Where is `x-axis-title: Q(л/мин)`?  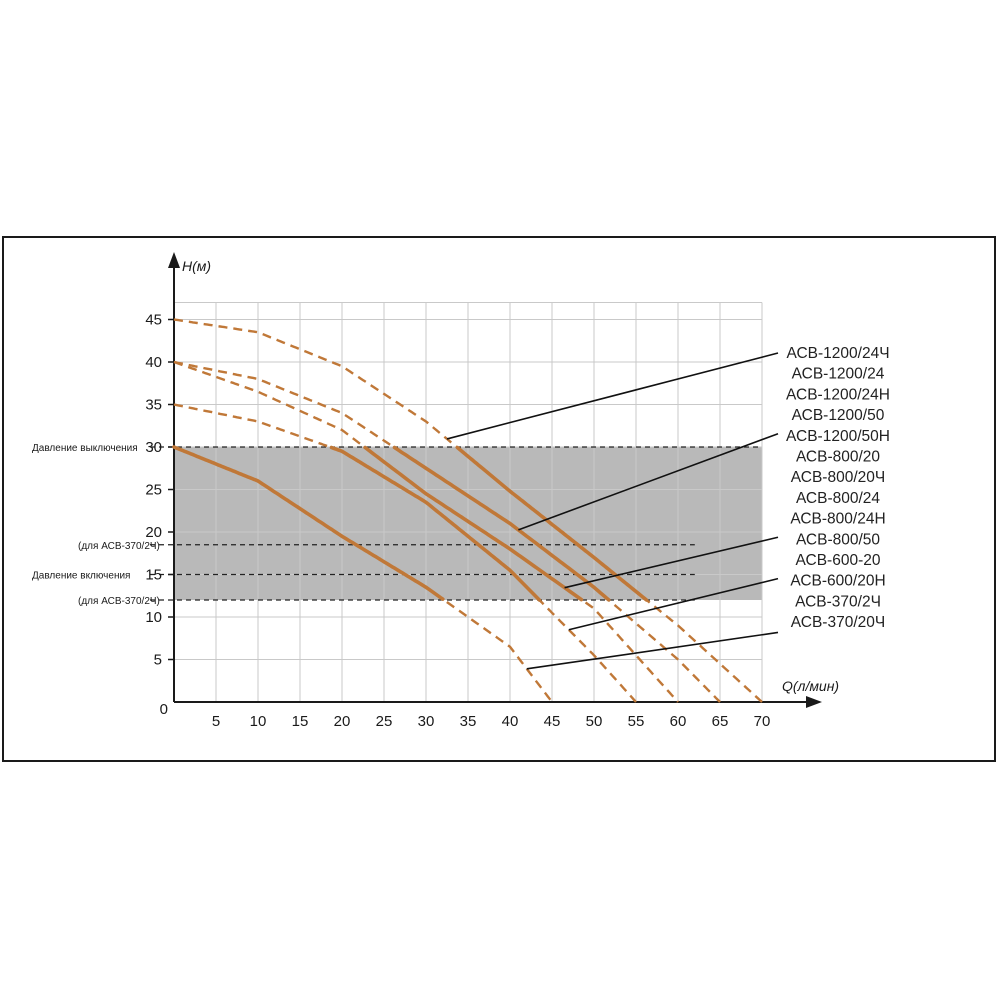 x-axis-title: Q(л/мин) is located at coordinates (810, 686).